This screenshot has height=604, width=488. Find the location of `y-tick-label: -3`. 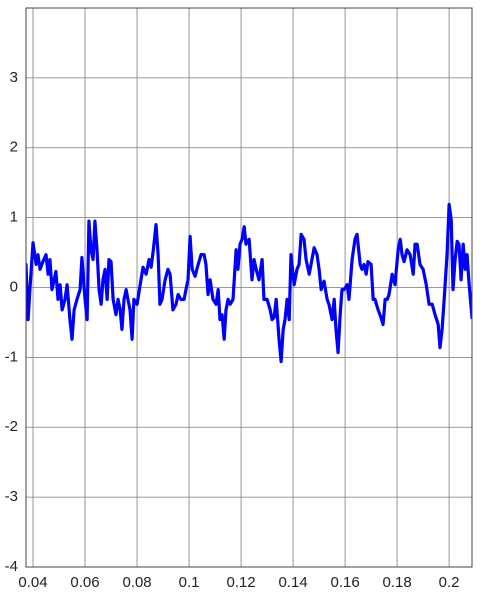

y-tick-label: -3 is located at coordinates (11, 496).